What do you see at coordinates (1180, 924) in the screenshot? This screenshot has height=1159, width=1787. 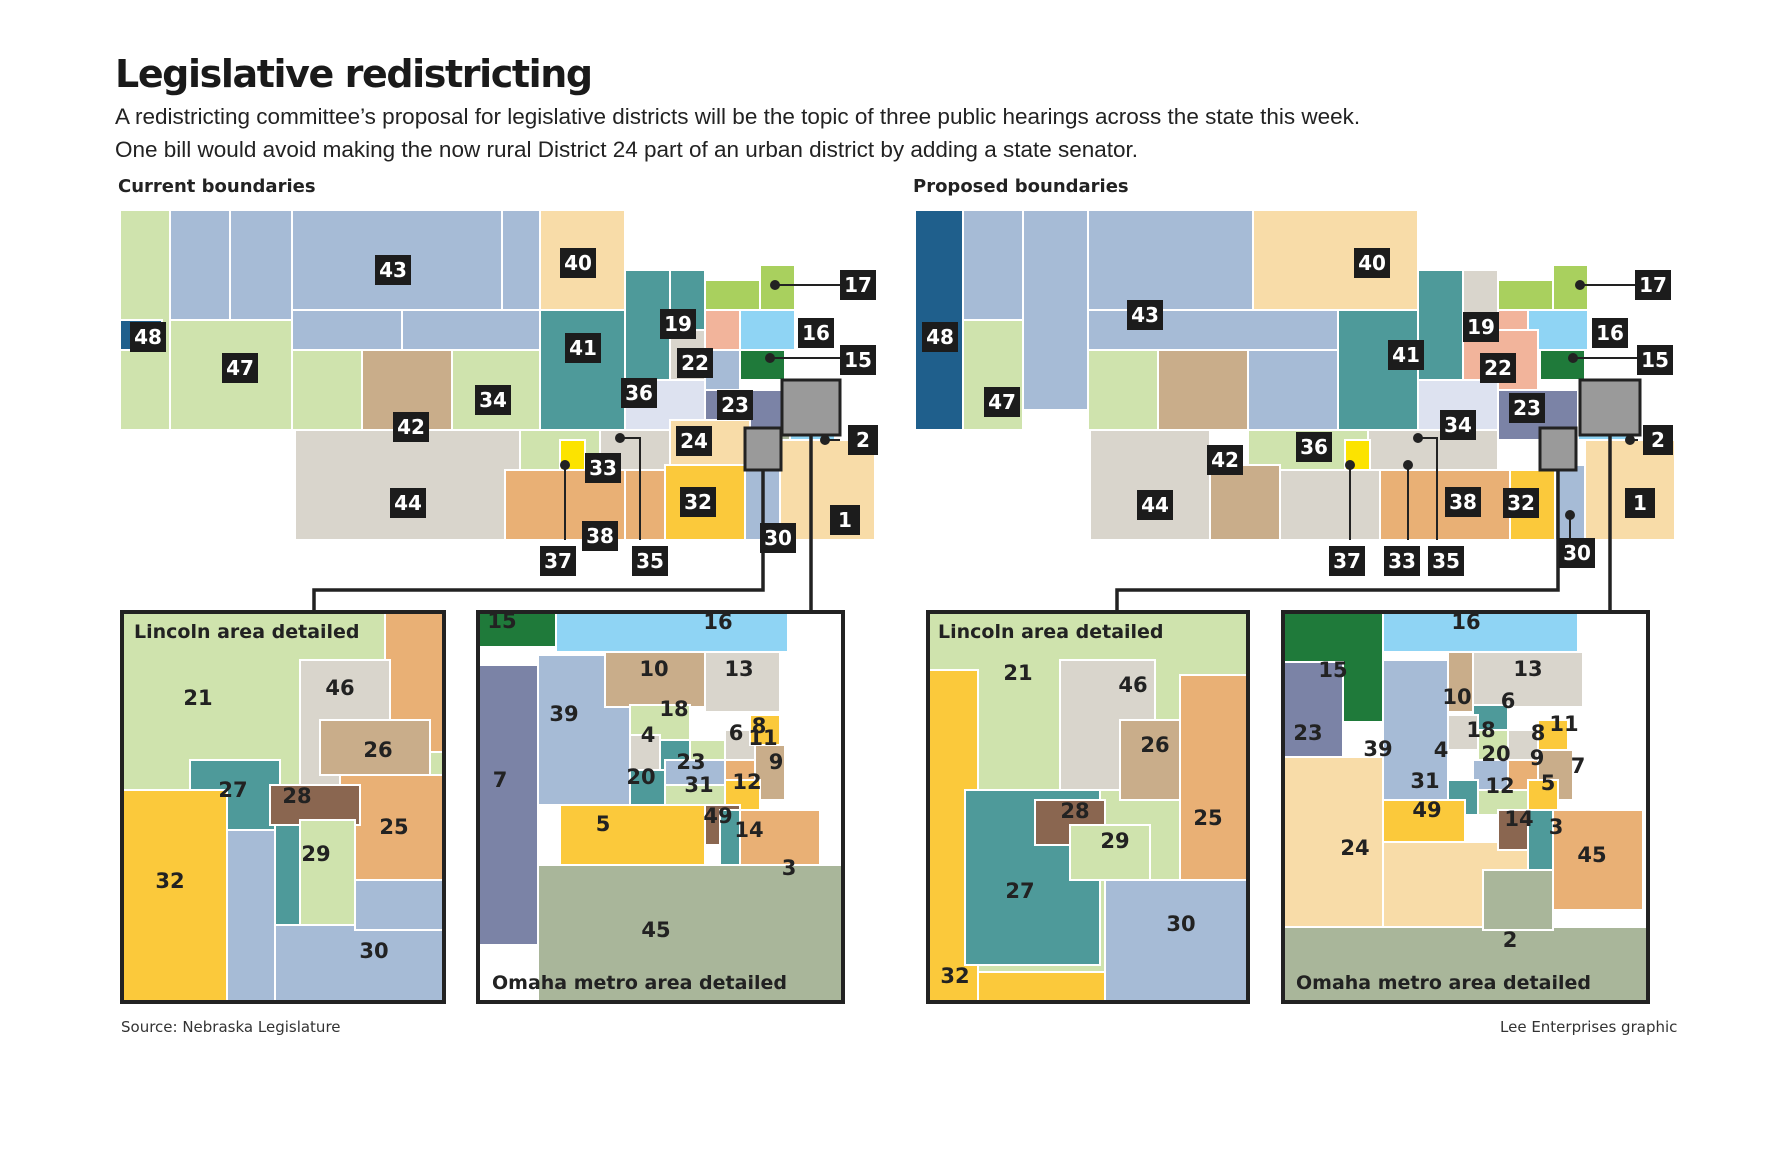 I see `district-label-proposed-lincoln-30: 30` at bounding box center [1180, 924].